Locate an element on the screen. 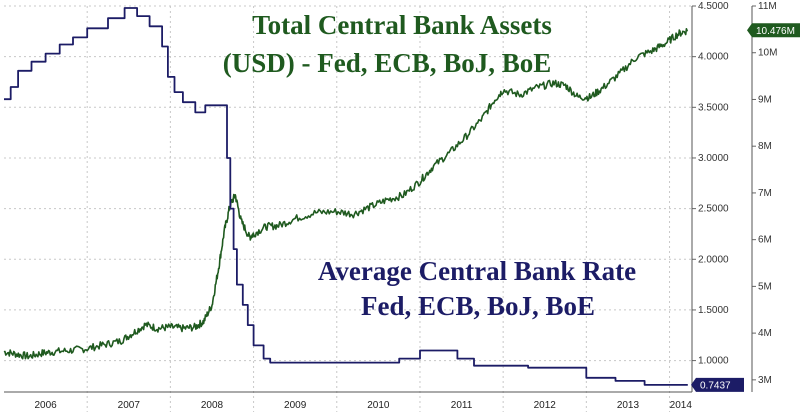 Image resolution: width=800 pixels, height=416 pixels. chart-title-line-1: Total Central Bank Assets is located at coordinates (402, 25).